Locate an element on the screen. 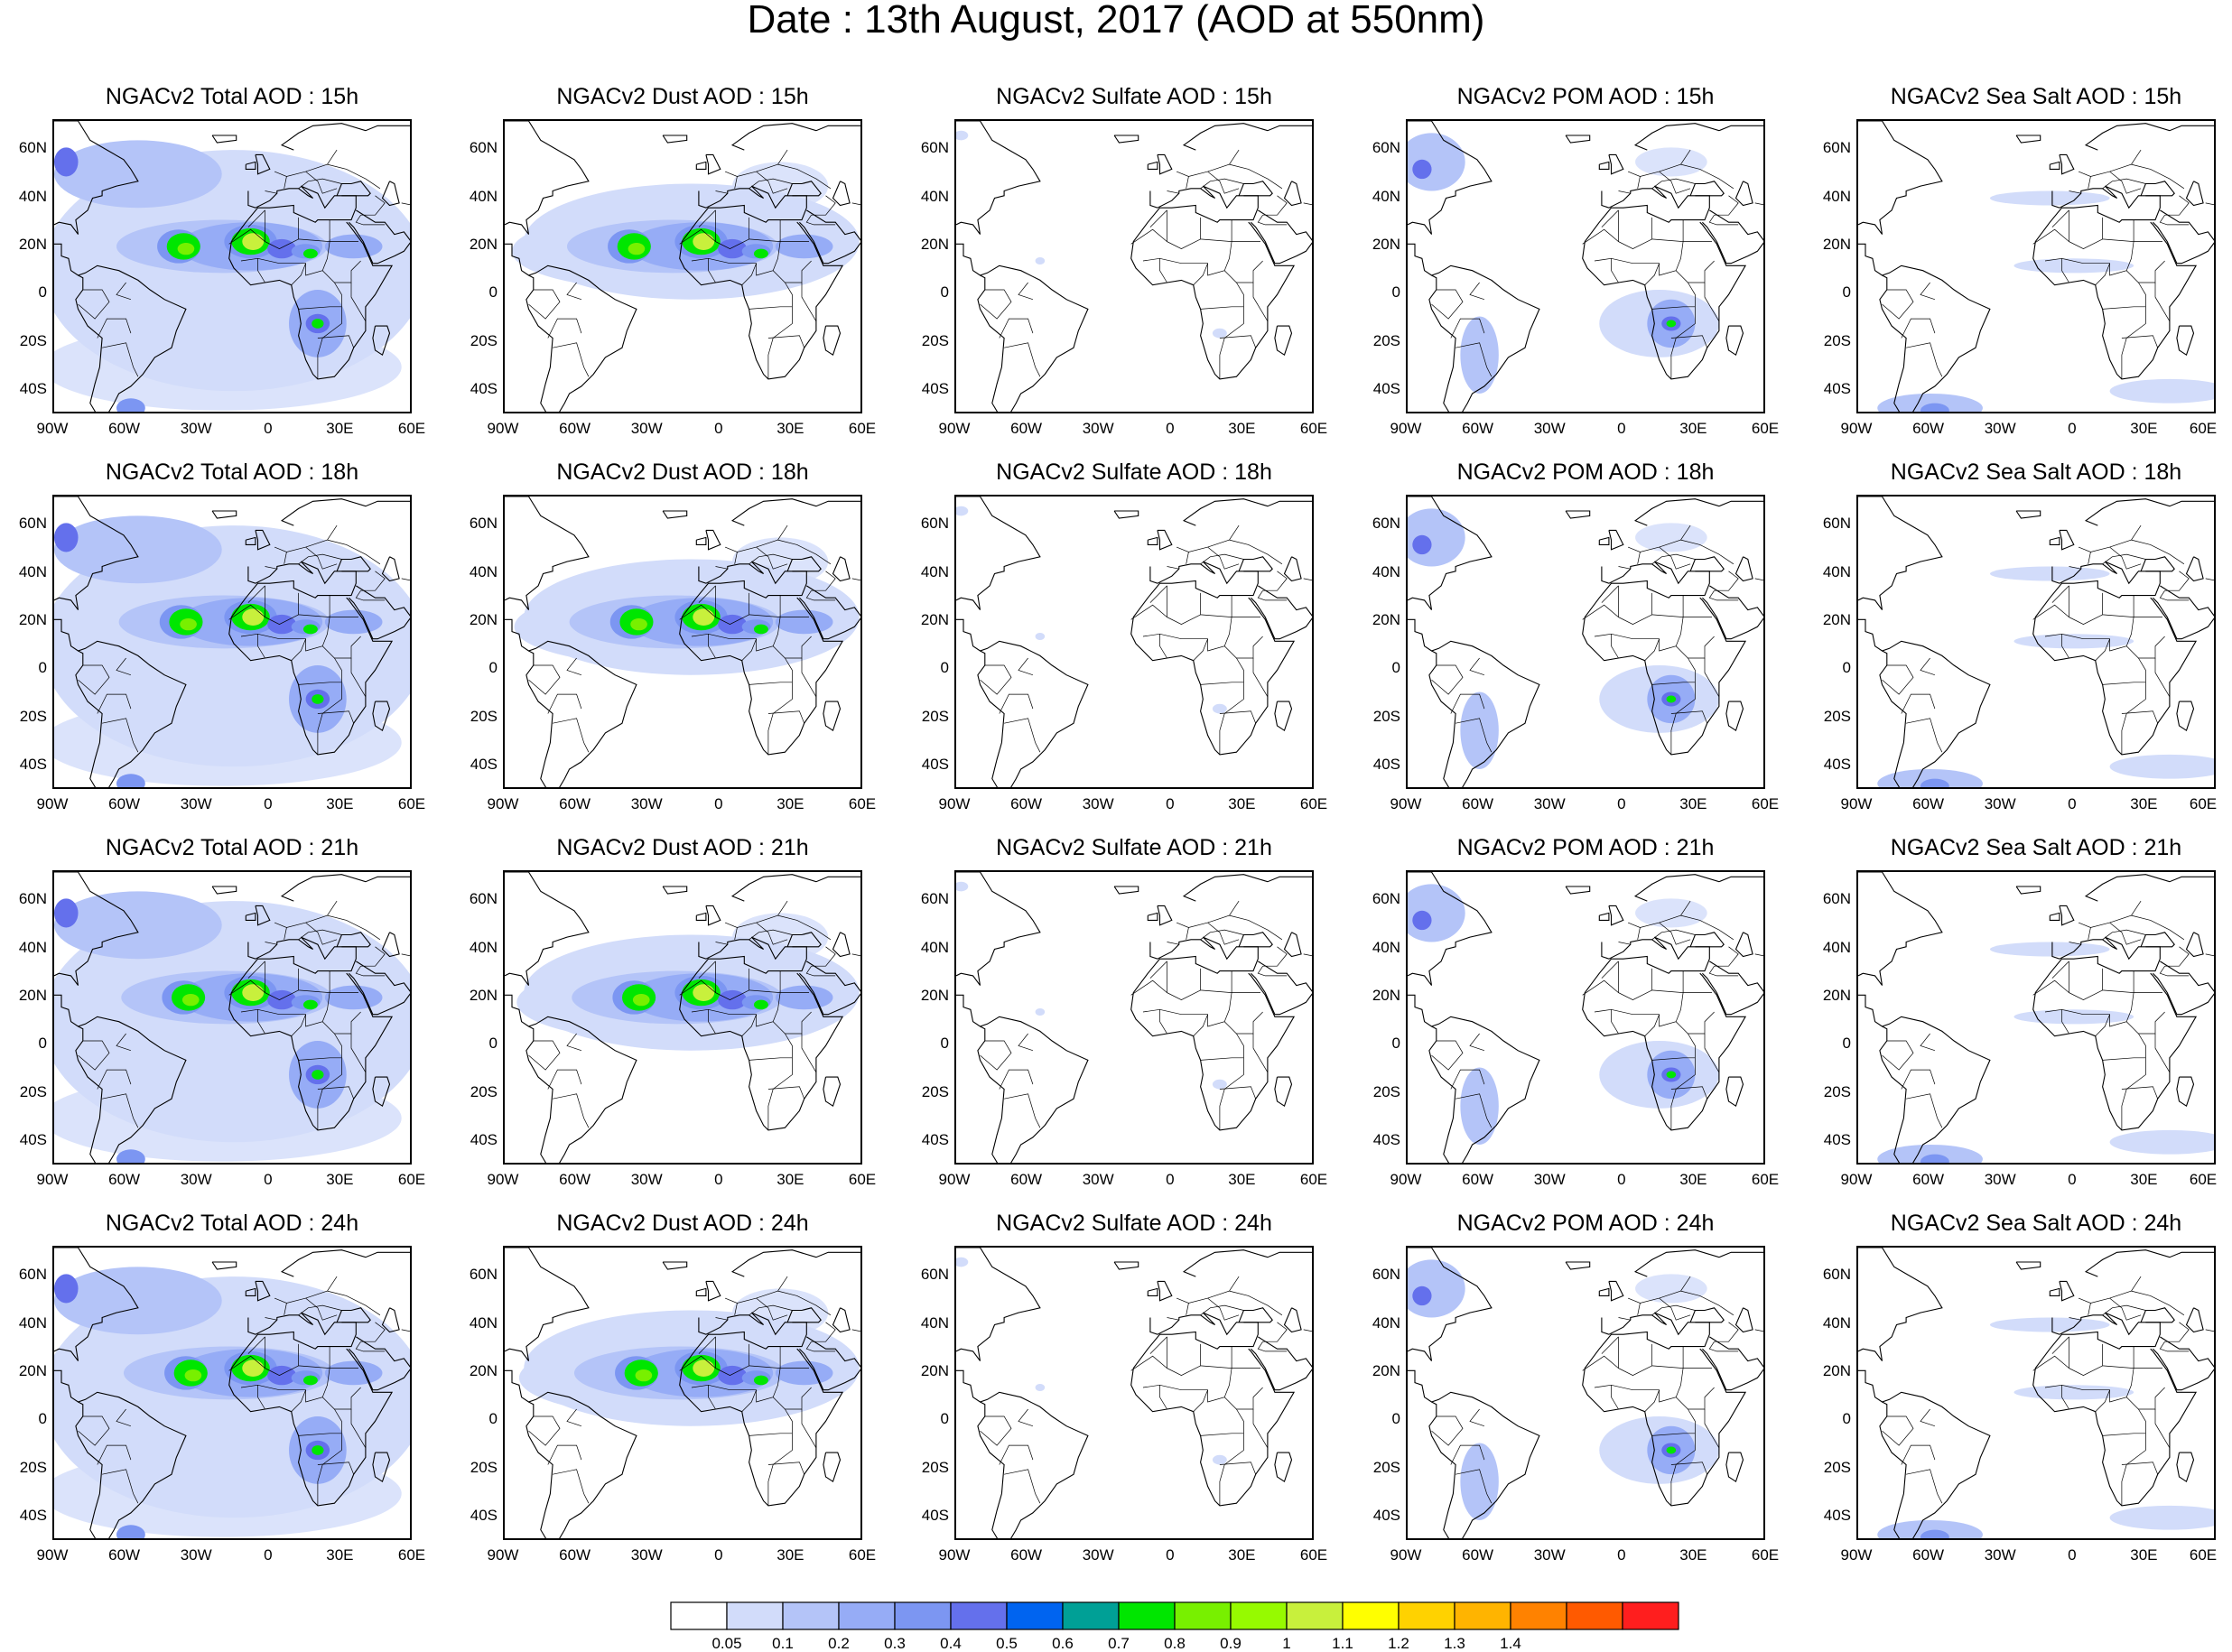 This screenshot has height=1652, width=2232. panel-title: NGACv2 Total AOD : 18h is located at coordinates (232, 472).